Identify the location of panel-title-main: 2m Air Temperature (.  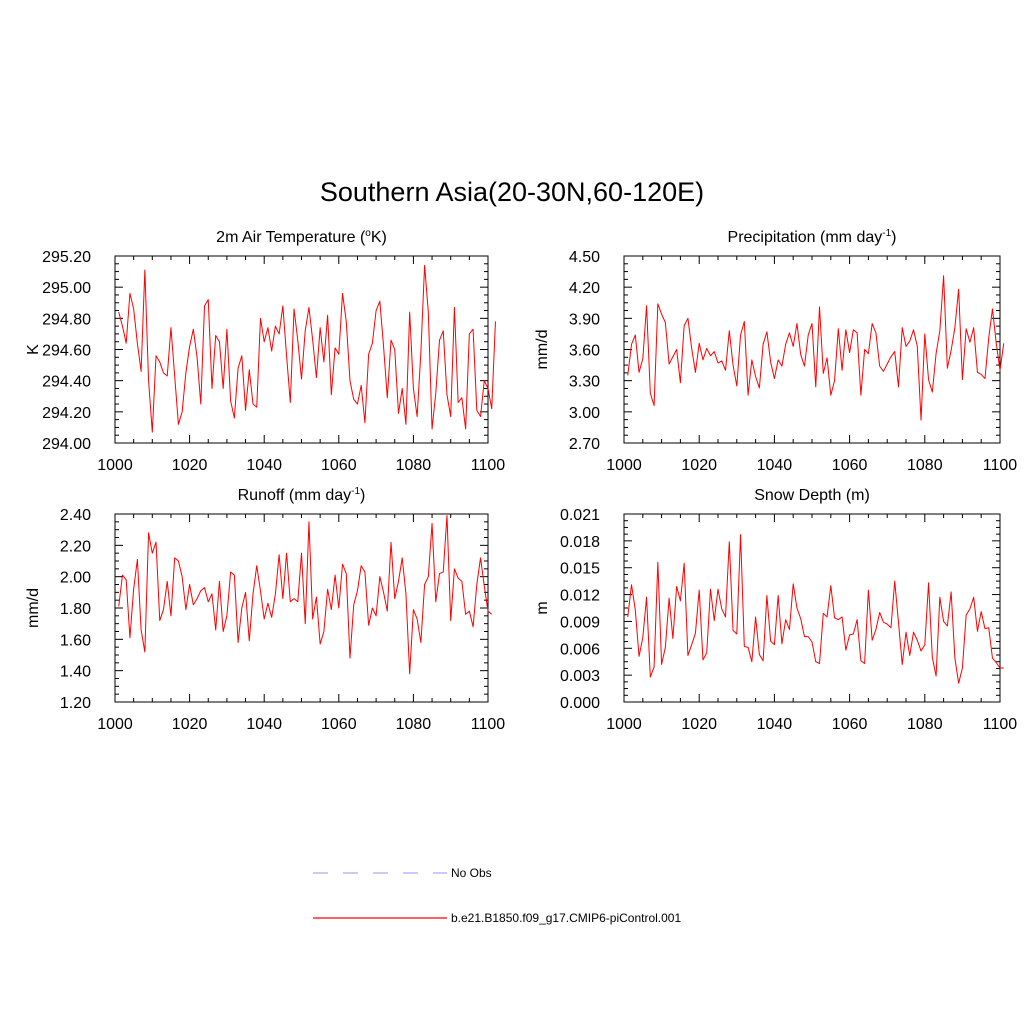
(291, 237).